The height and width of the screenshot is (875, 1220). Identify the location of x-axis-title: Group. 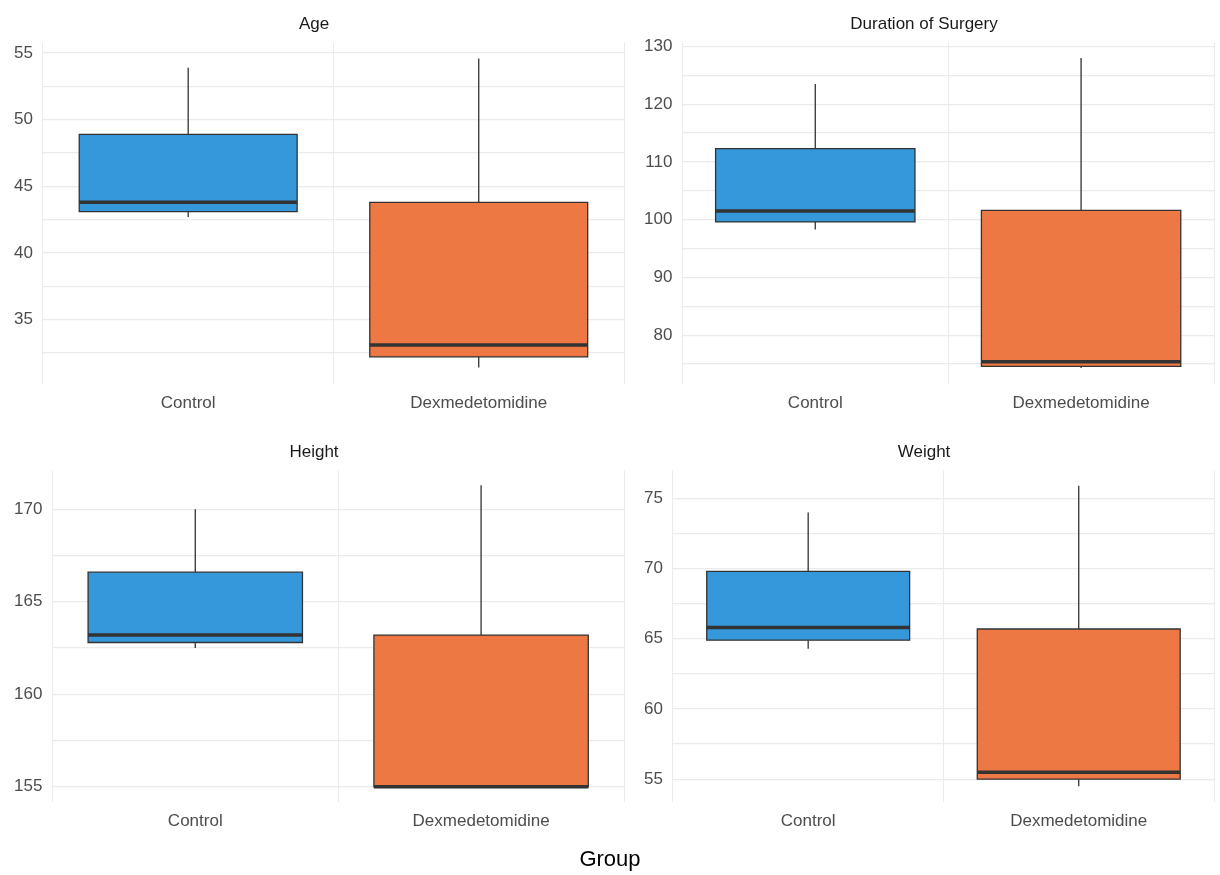
(610, 859).